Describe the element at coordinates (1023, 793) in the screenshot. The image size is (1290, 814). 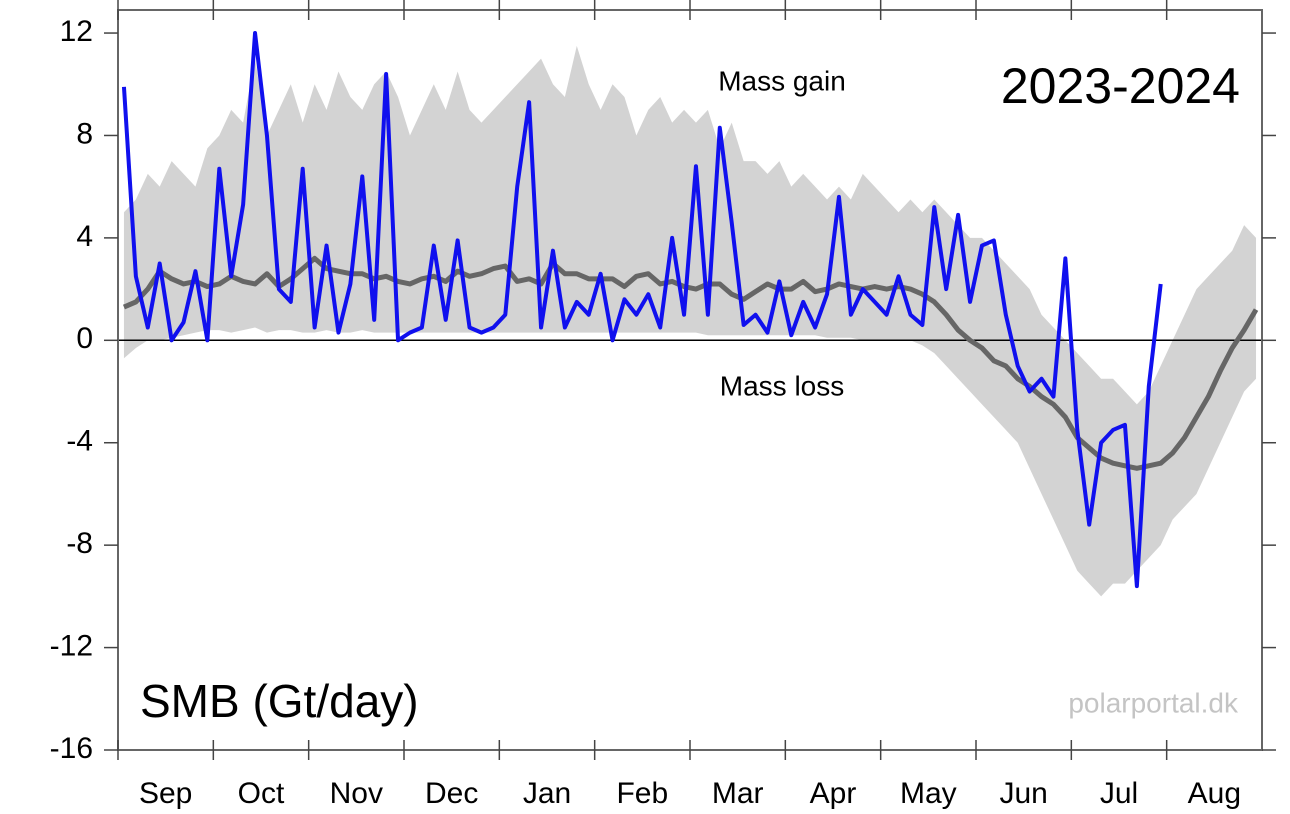
I see `x-tick-label: Jun` at that location.